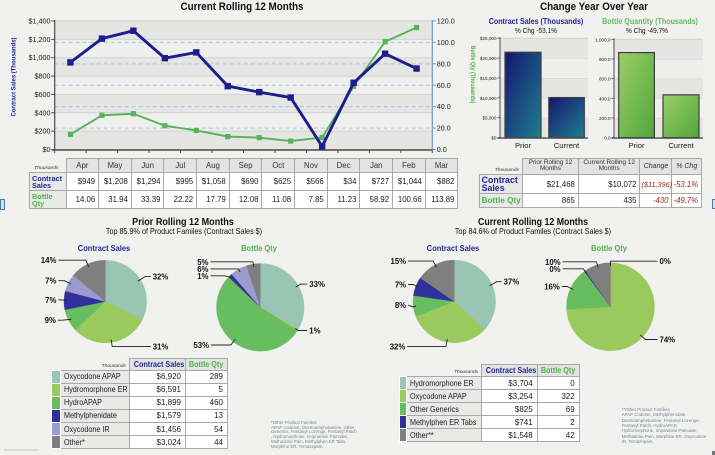  Describe the element at coordinates (161, 347) in the screenshot. I see `svg-text: 31%` at that location.